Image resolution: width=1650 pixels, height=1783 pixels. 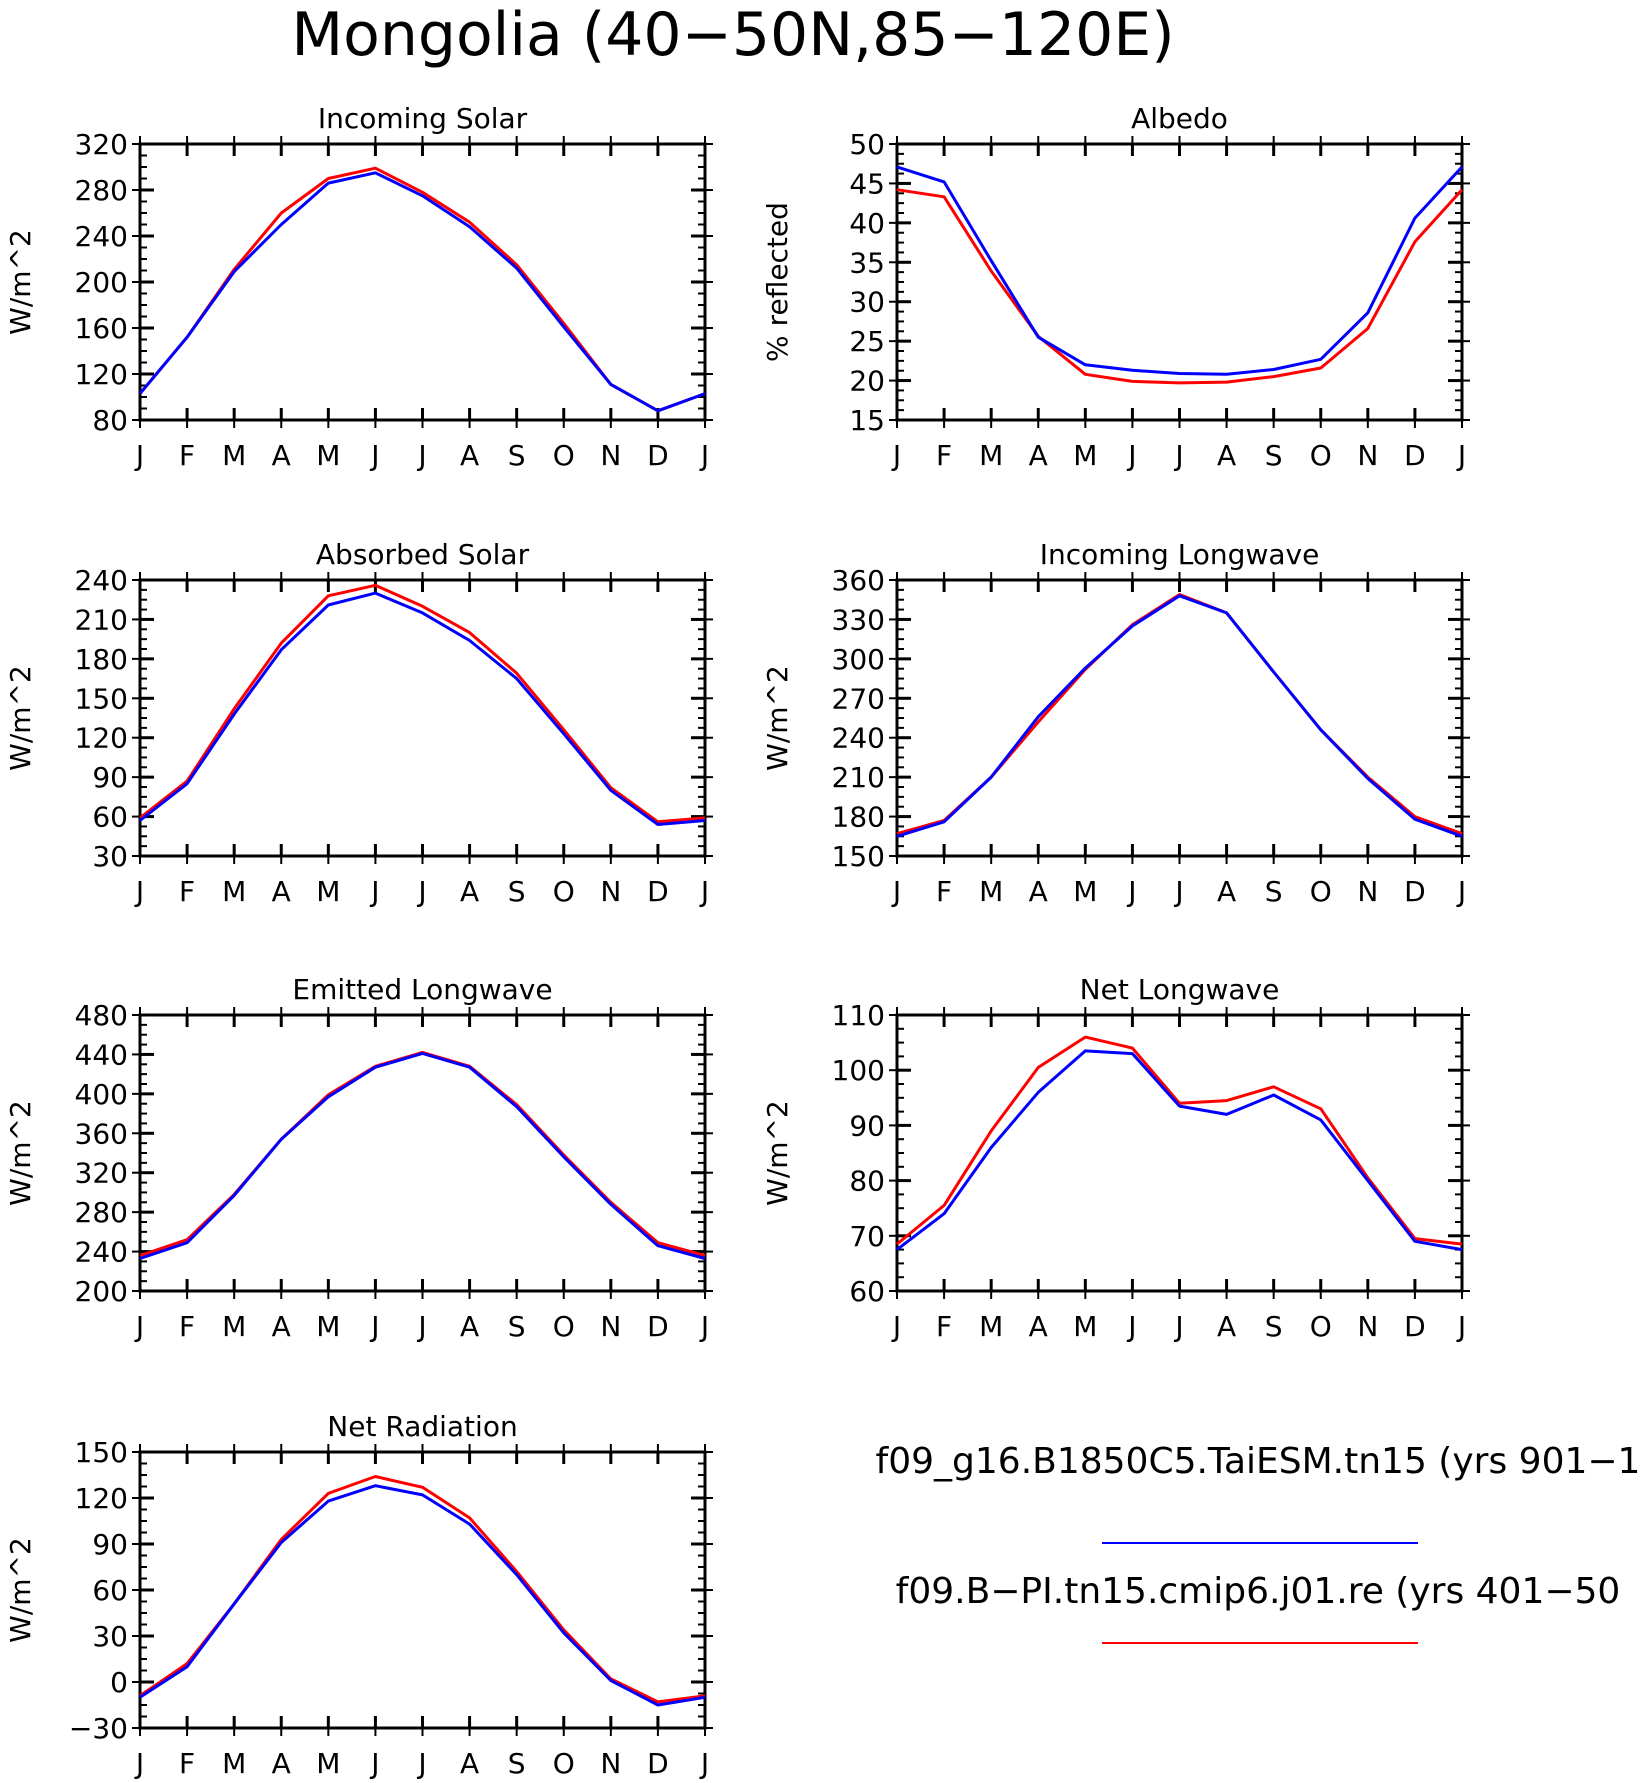 What do you see at coordinates (858, 817) in the screenshot?
I see `y-tick-label: 180` at bounding box center [858, 817].